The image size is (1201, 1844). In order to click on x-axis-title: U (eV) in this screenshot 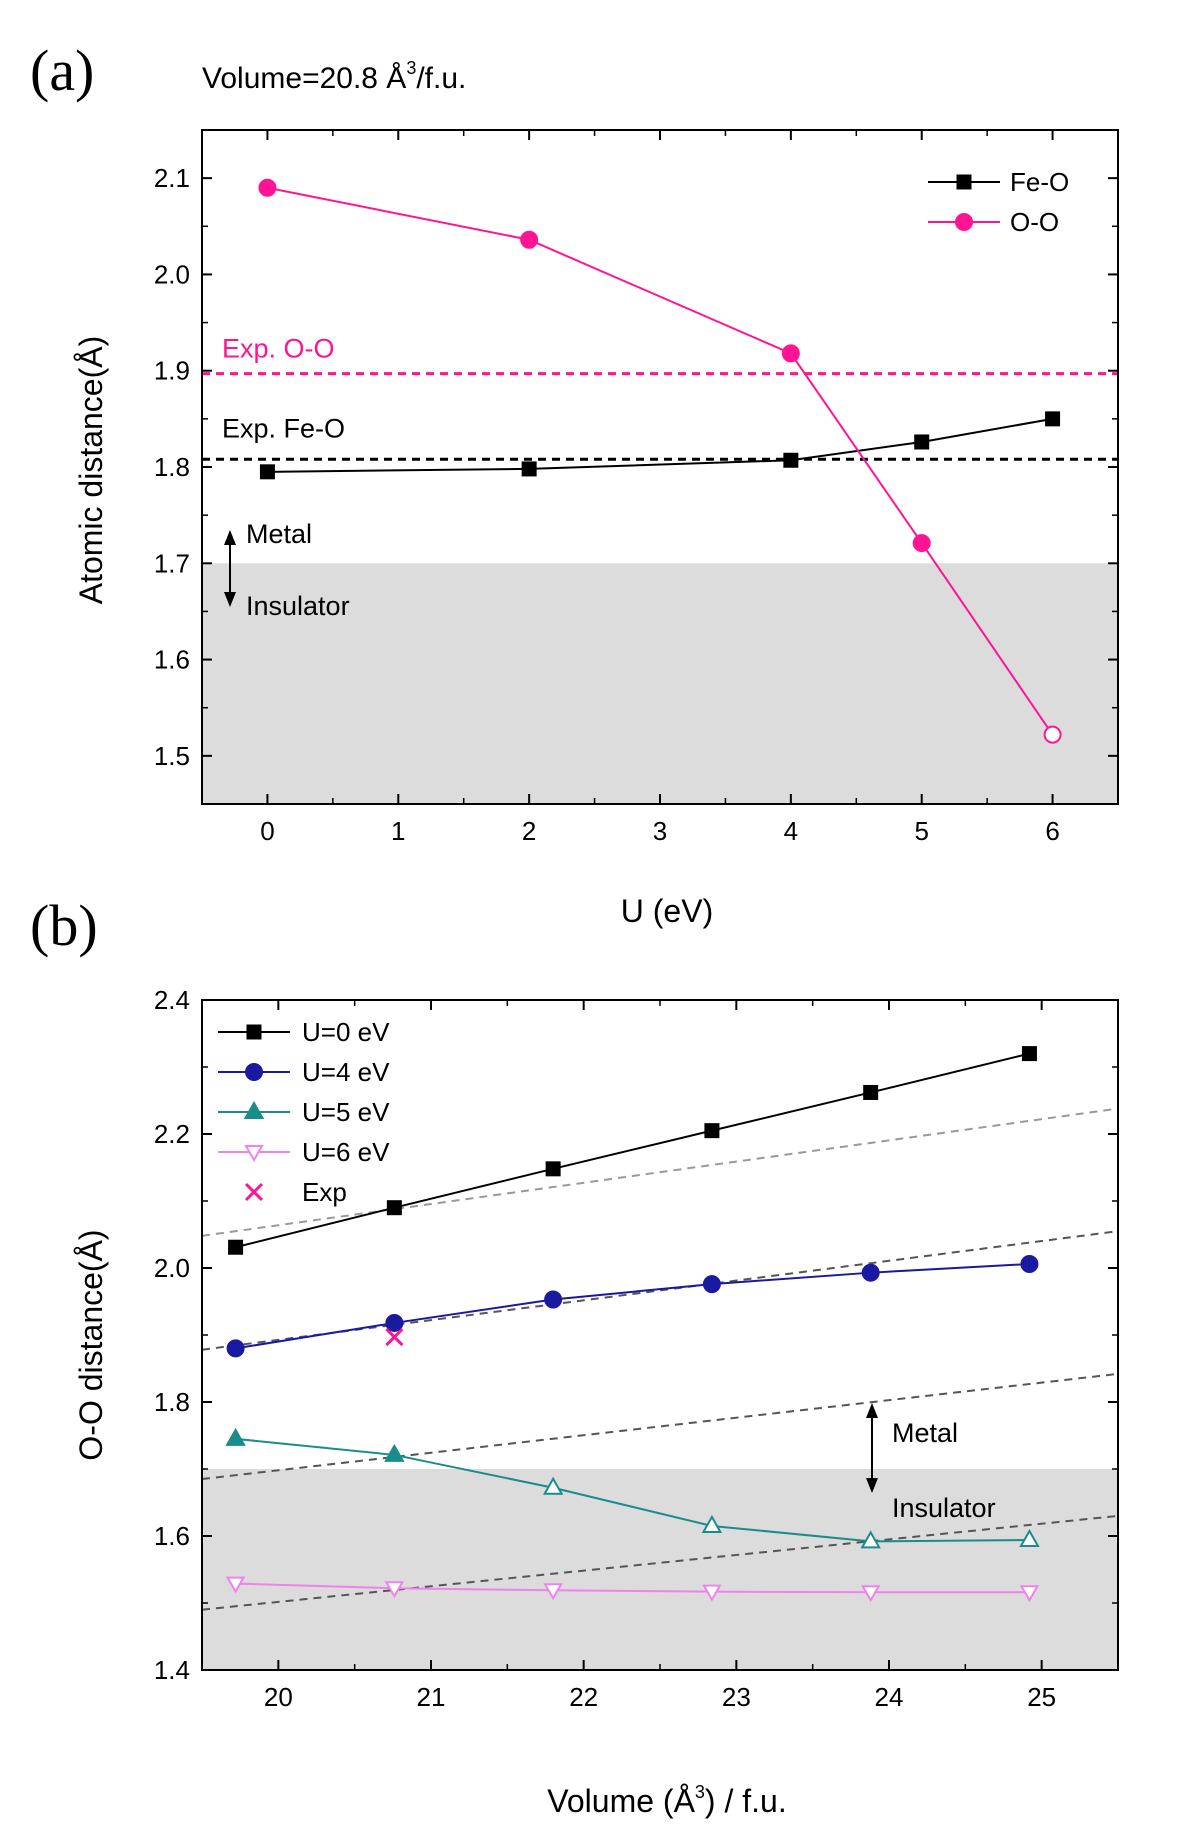, I will do `click(667, 911)`.